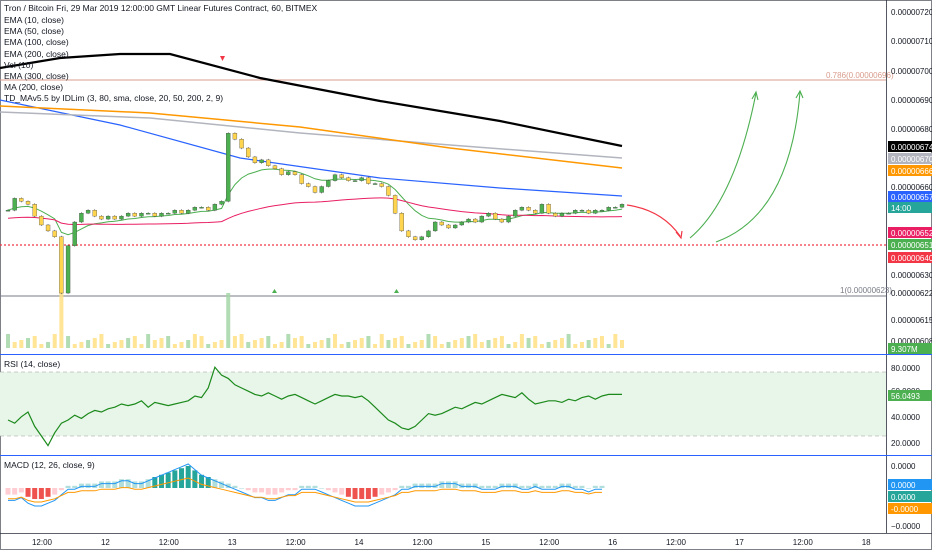 The image size is (932, 550). What do you see at coordinates (905, 509) in the screenshot?
I see `macd-badge: -0.0000` at bounding box center [905, 509].